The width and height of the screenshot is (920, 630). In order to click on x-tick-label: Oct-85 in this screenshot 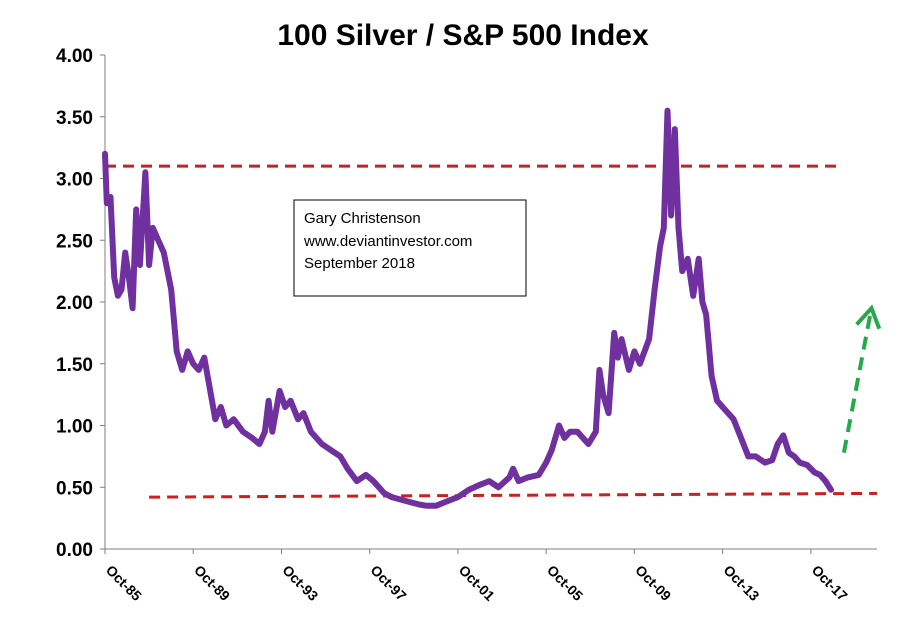, I will do `click(124, 583)`.